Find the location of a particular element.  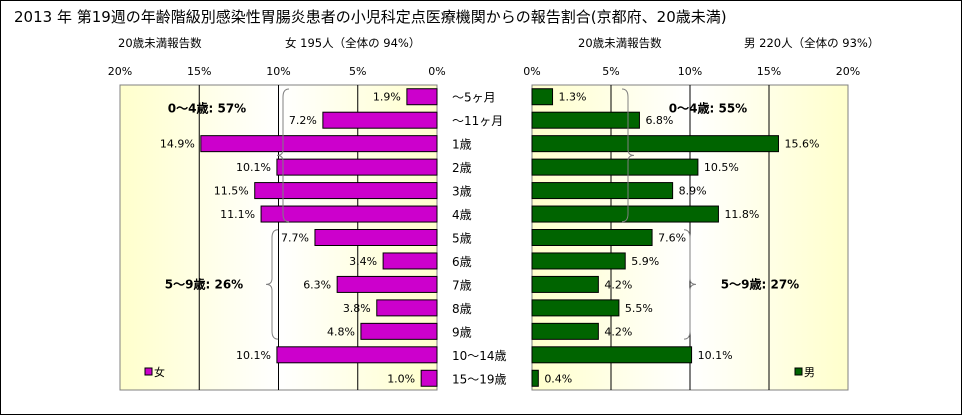

data-label: 11.1% is located at coordinates (237, 214).